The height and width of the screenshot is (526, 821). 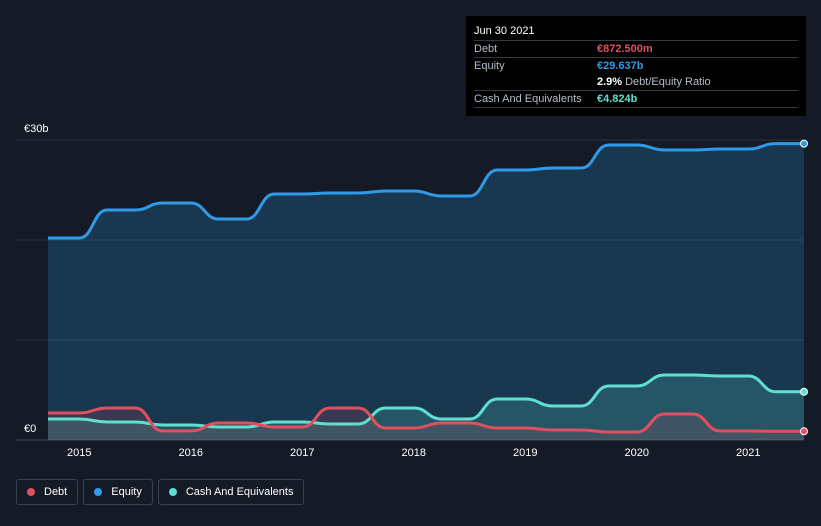 What do you see at coordinates (36, 279) in the screenshot?
I see `y-axis: €30b €0` at bounding box center [36, 279].